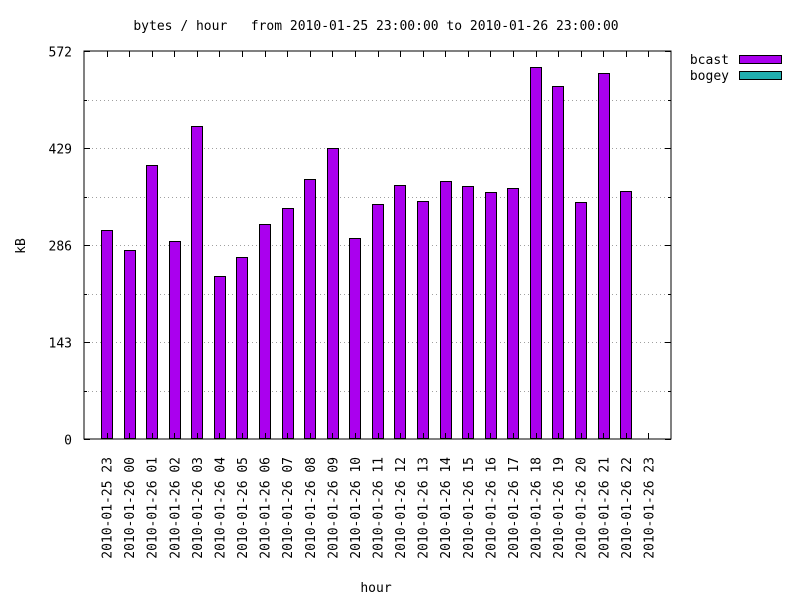 Image resolution: width=800 pixels, height=600 pixels. What do you see at coordinates (760, 59) in the screenshot?
I see `legend-swatch-bcast` at bounding box center [760, 59].